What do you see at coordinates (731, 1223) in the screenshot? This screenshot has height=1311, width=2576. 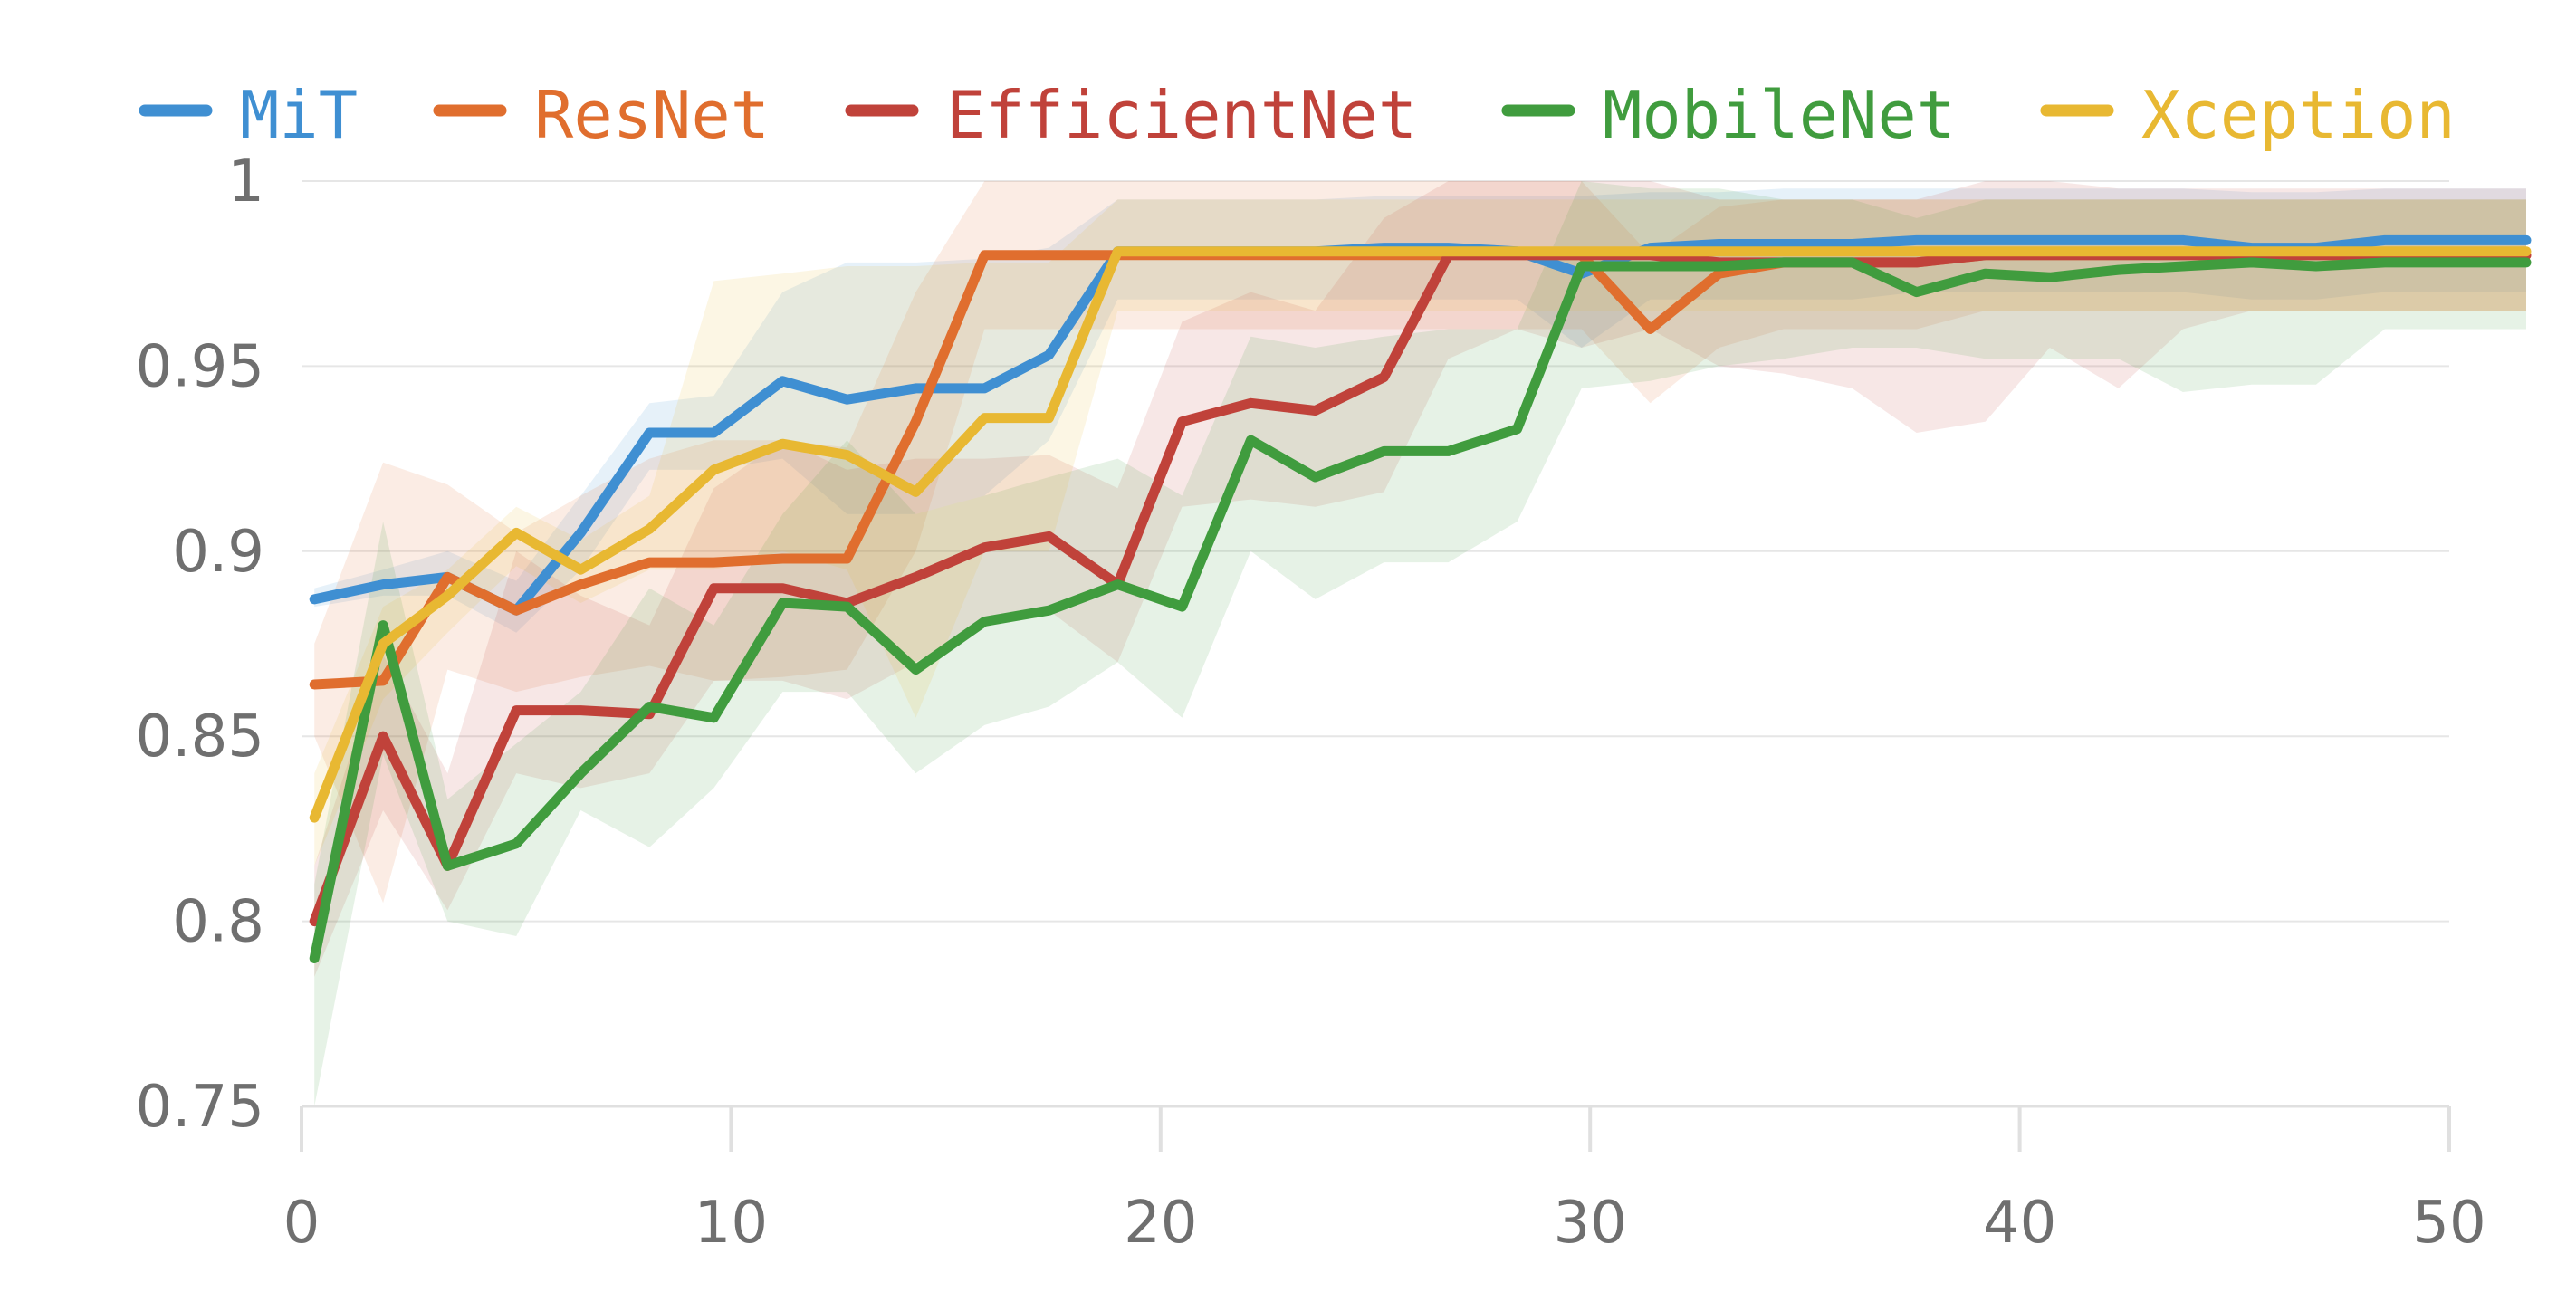 I see `x-tick-label: 10` at bounding box center [731, 1223].